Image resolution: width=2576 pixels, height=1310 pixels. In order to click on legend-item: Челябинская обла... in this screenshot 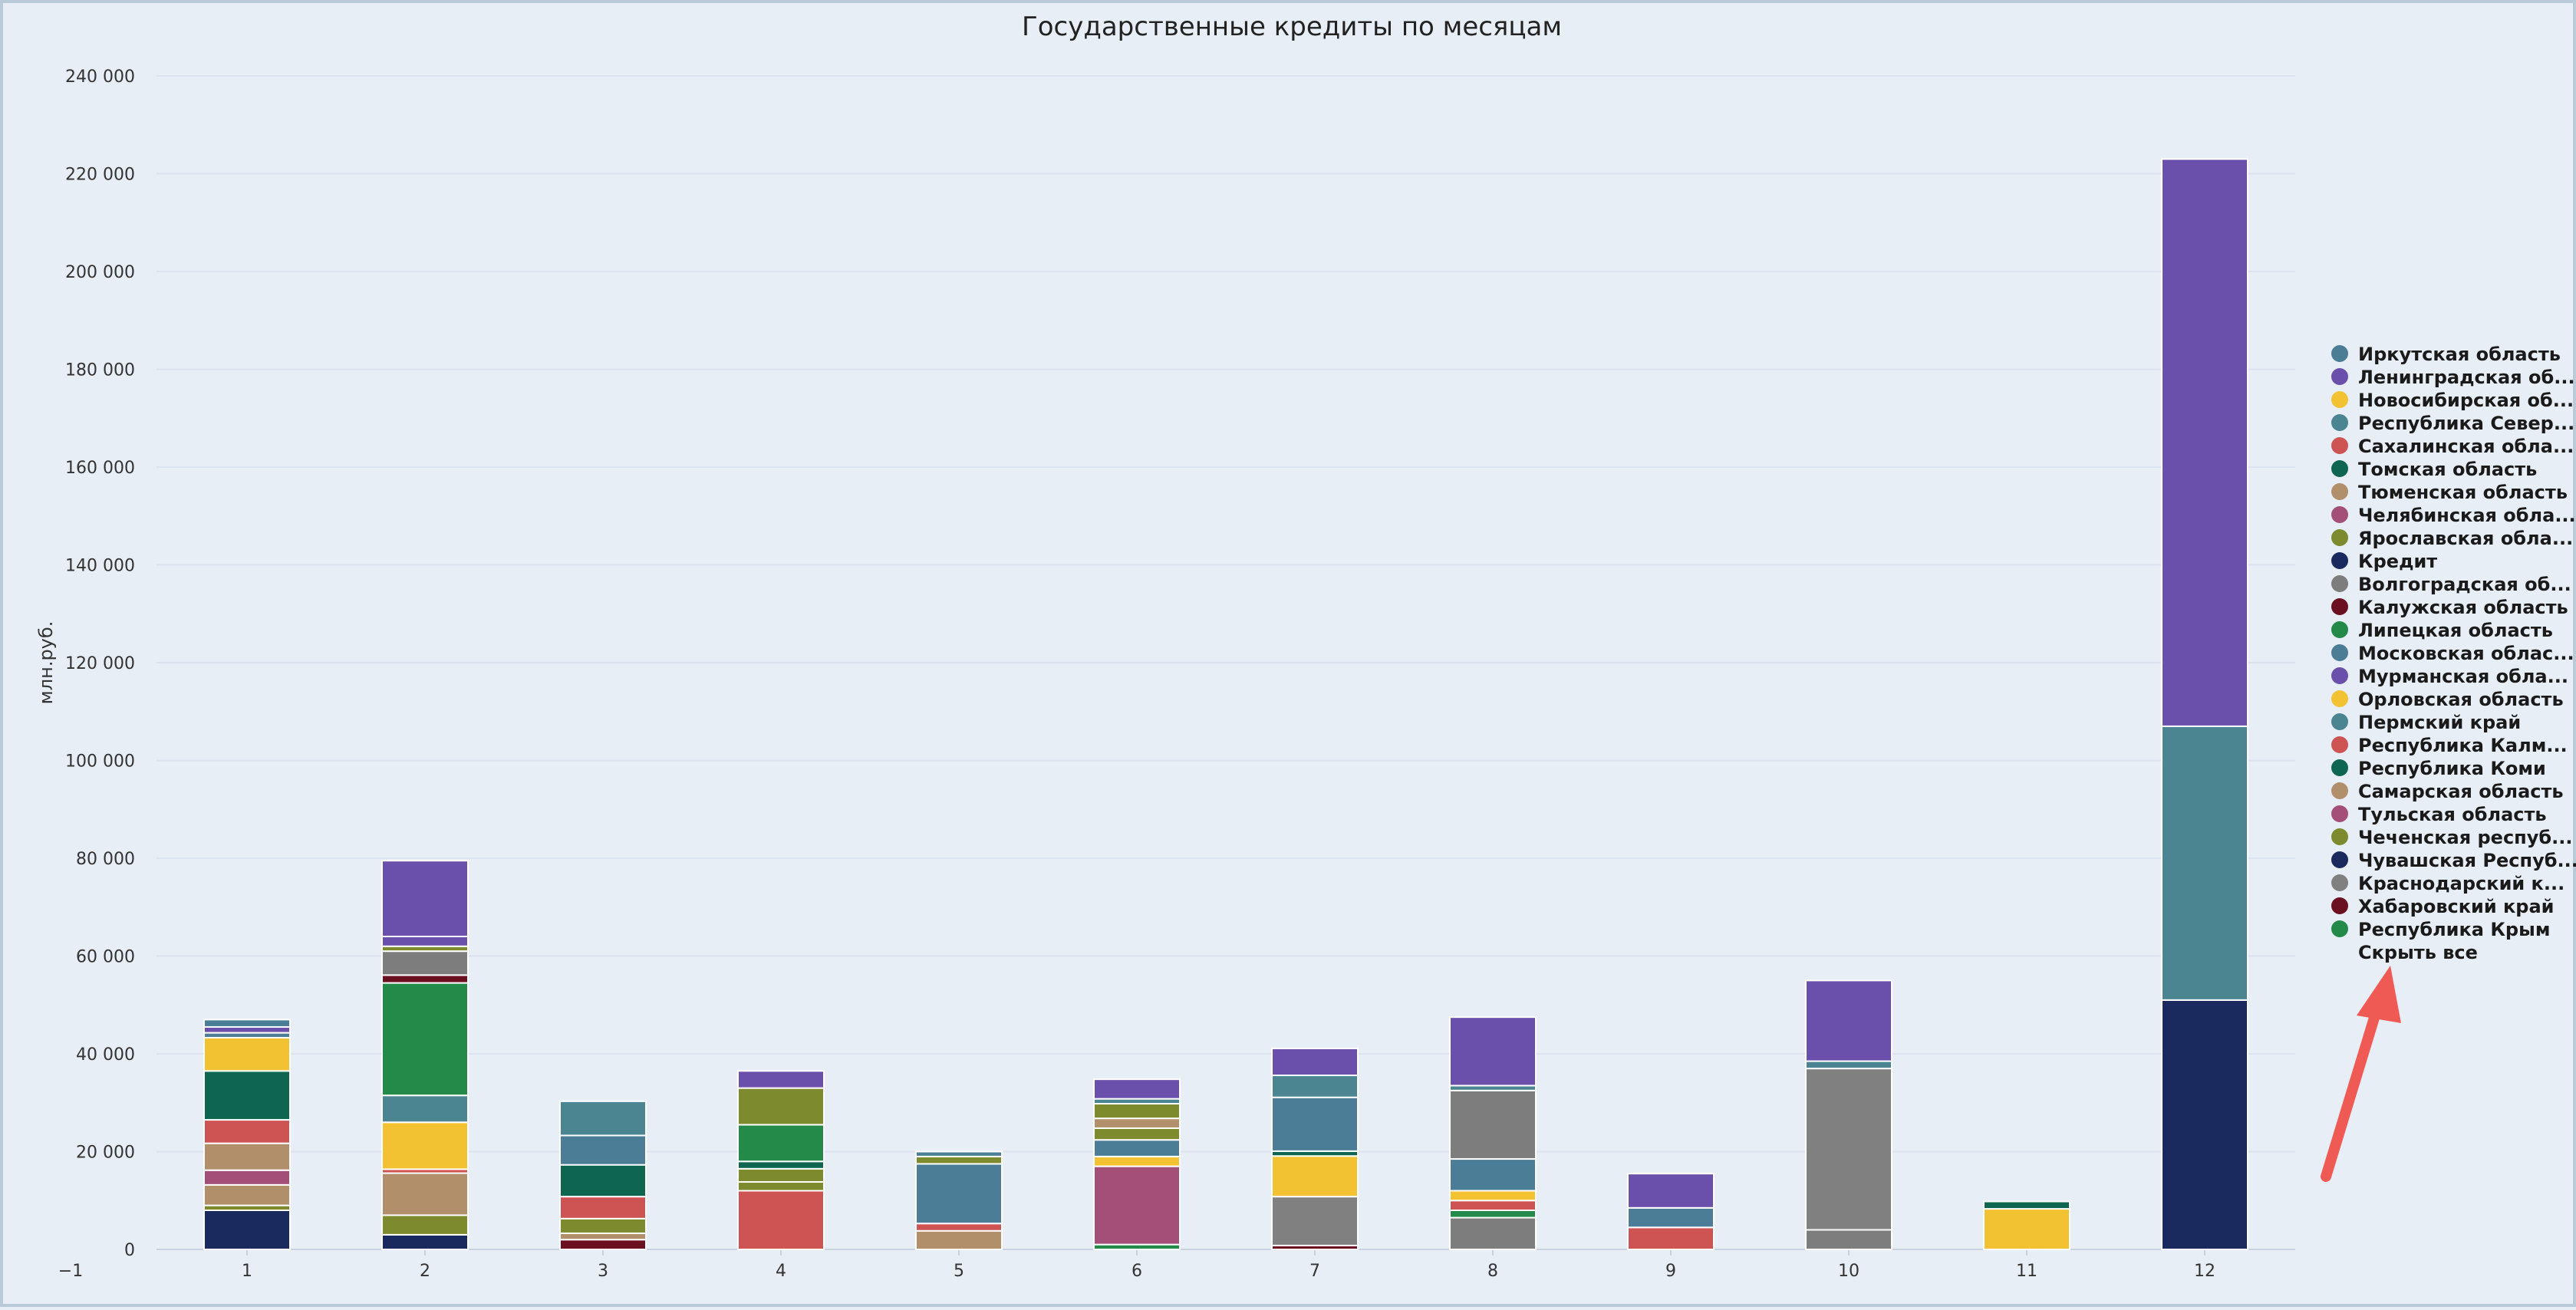, I will do `click(2453, 515)`.